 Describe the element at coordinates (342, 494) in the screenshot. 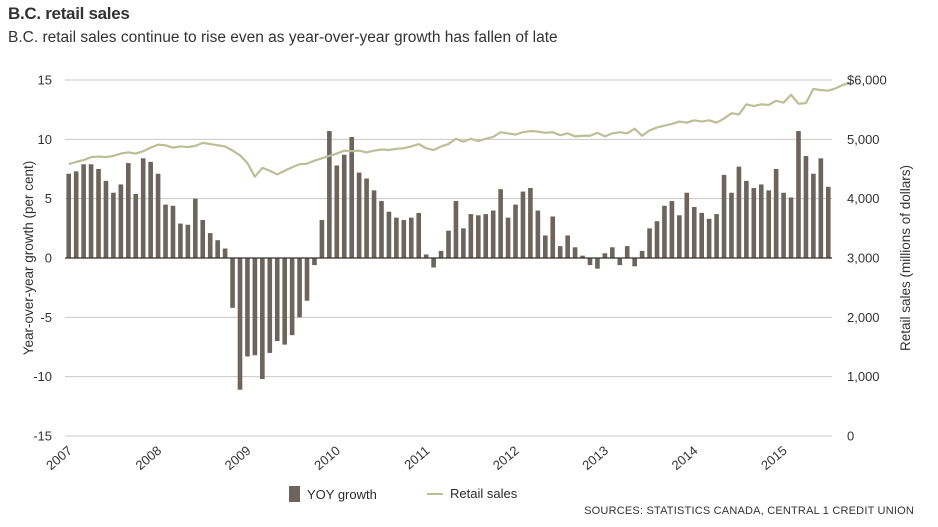

I see `legend-bar-label: YOY growth` at that location.